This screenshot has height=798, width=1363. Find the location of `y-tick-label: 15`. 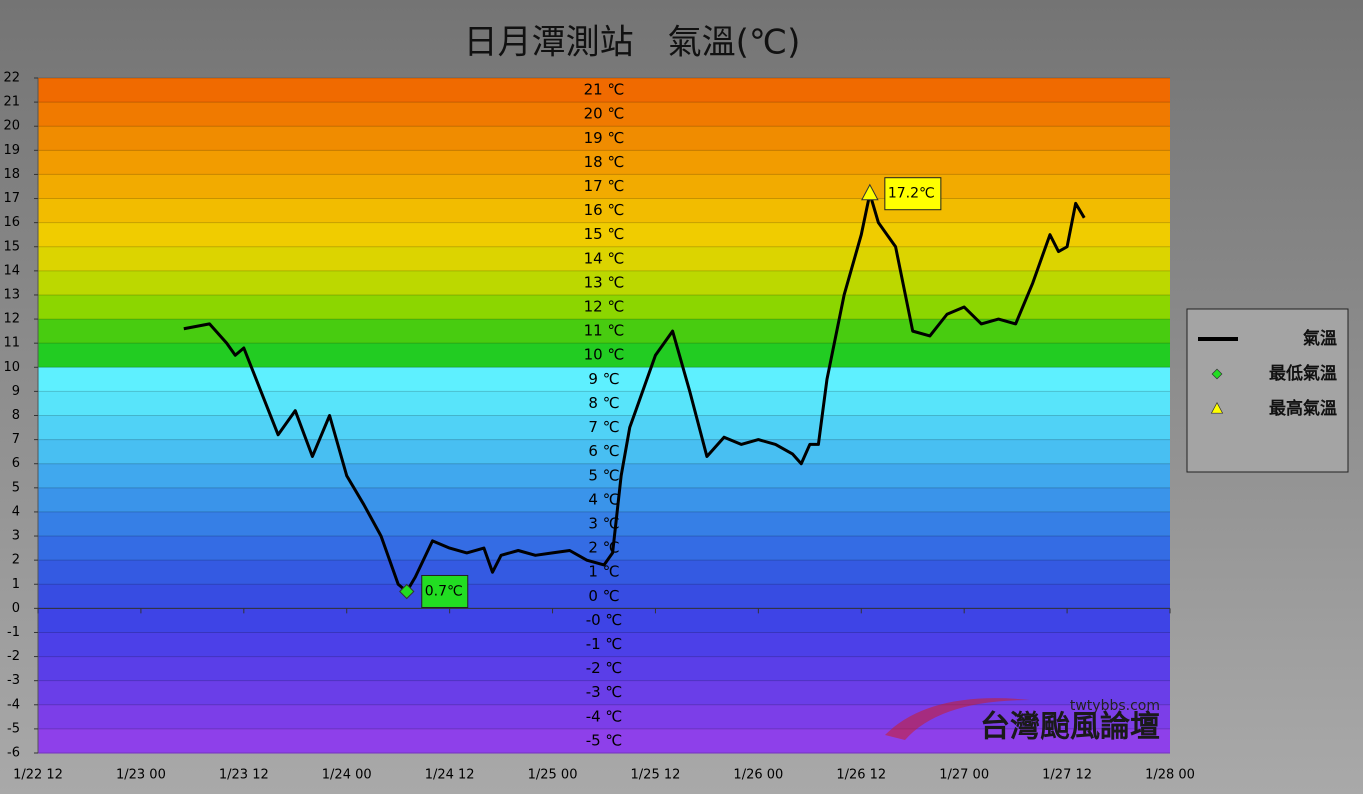

y-tick-label: 15 is located at coordinates (11, 246).